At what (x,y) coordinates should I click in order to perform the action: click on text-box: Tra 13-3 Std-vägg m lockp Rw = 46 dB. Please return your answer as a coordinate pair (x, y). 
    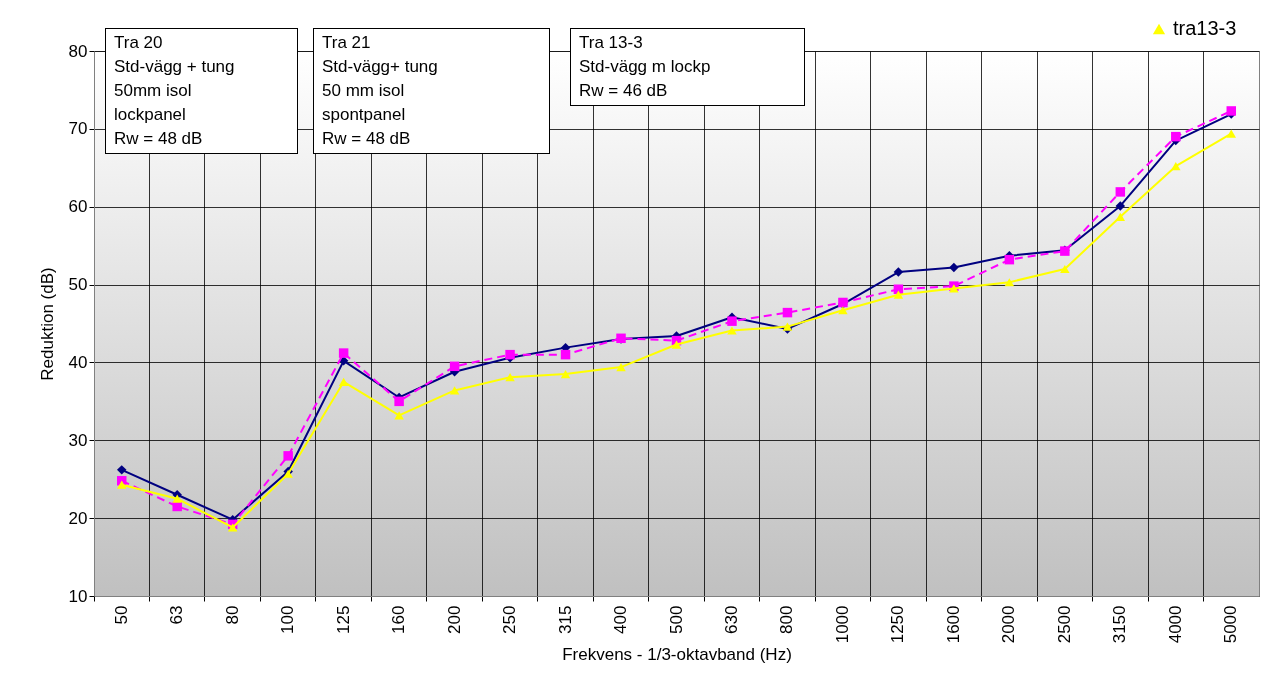
    Looking at the image, I should click on (687, 67).